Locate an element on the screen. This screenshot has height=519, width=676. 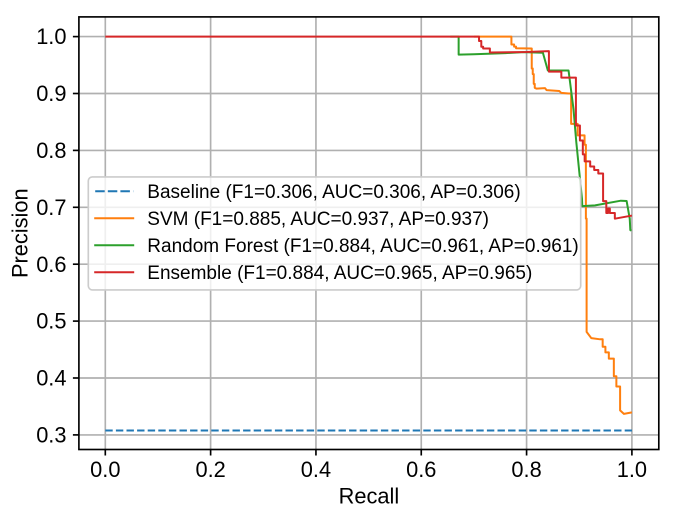
svg-text: Recall is located at coordinates (369, 496).